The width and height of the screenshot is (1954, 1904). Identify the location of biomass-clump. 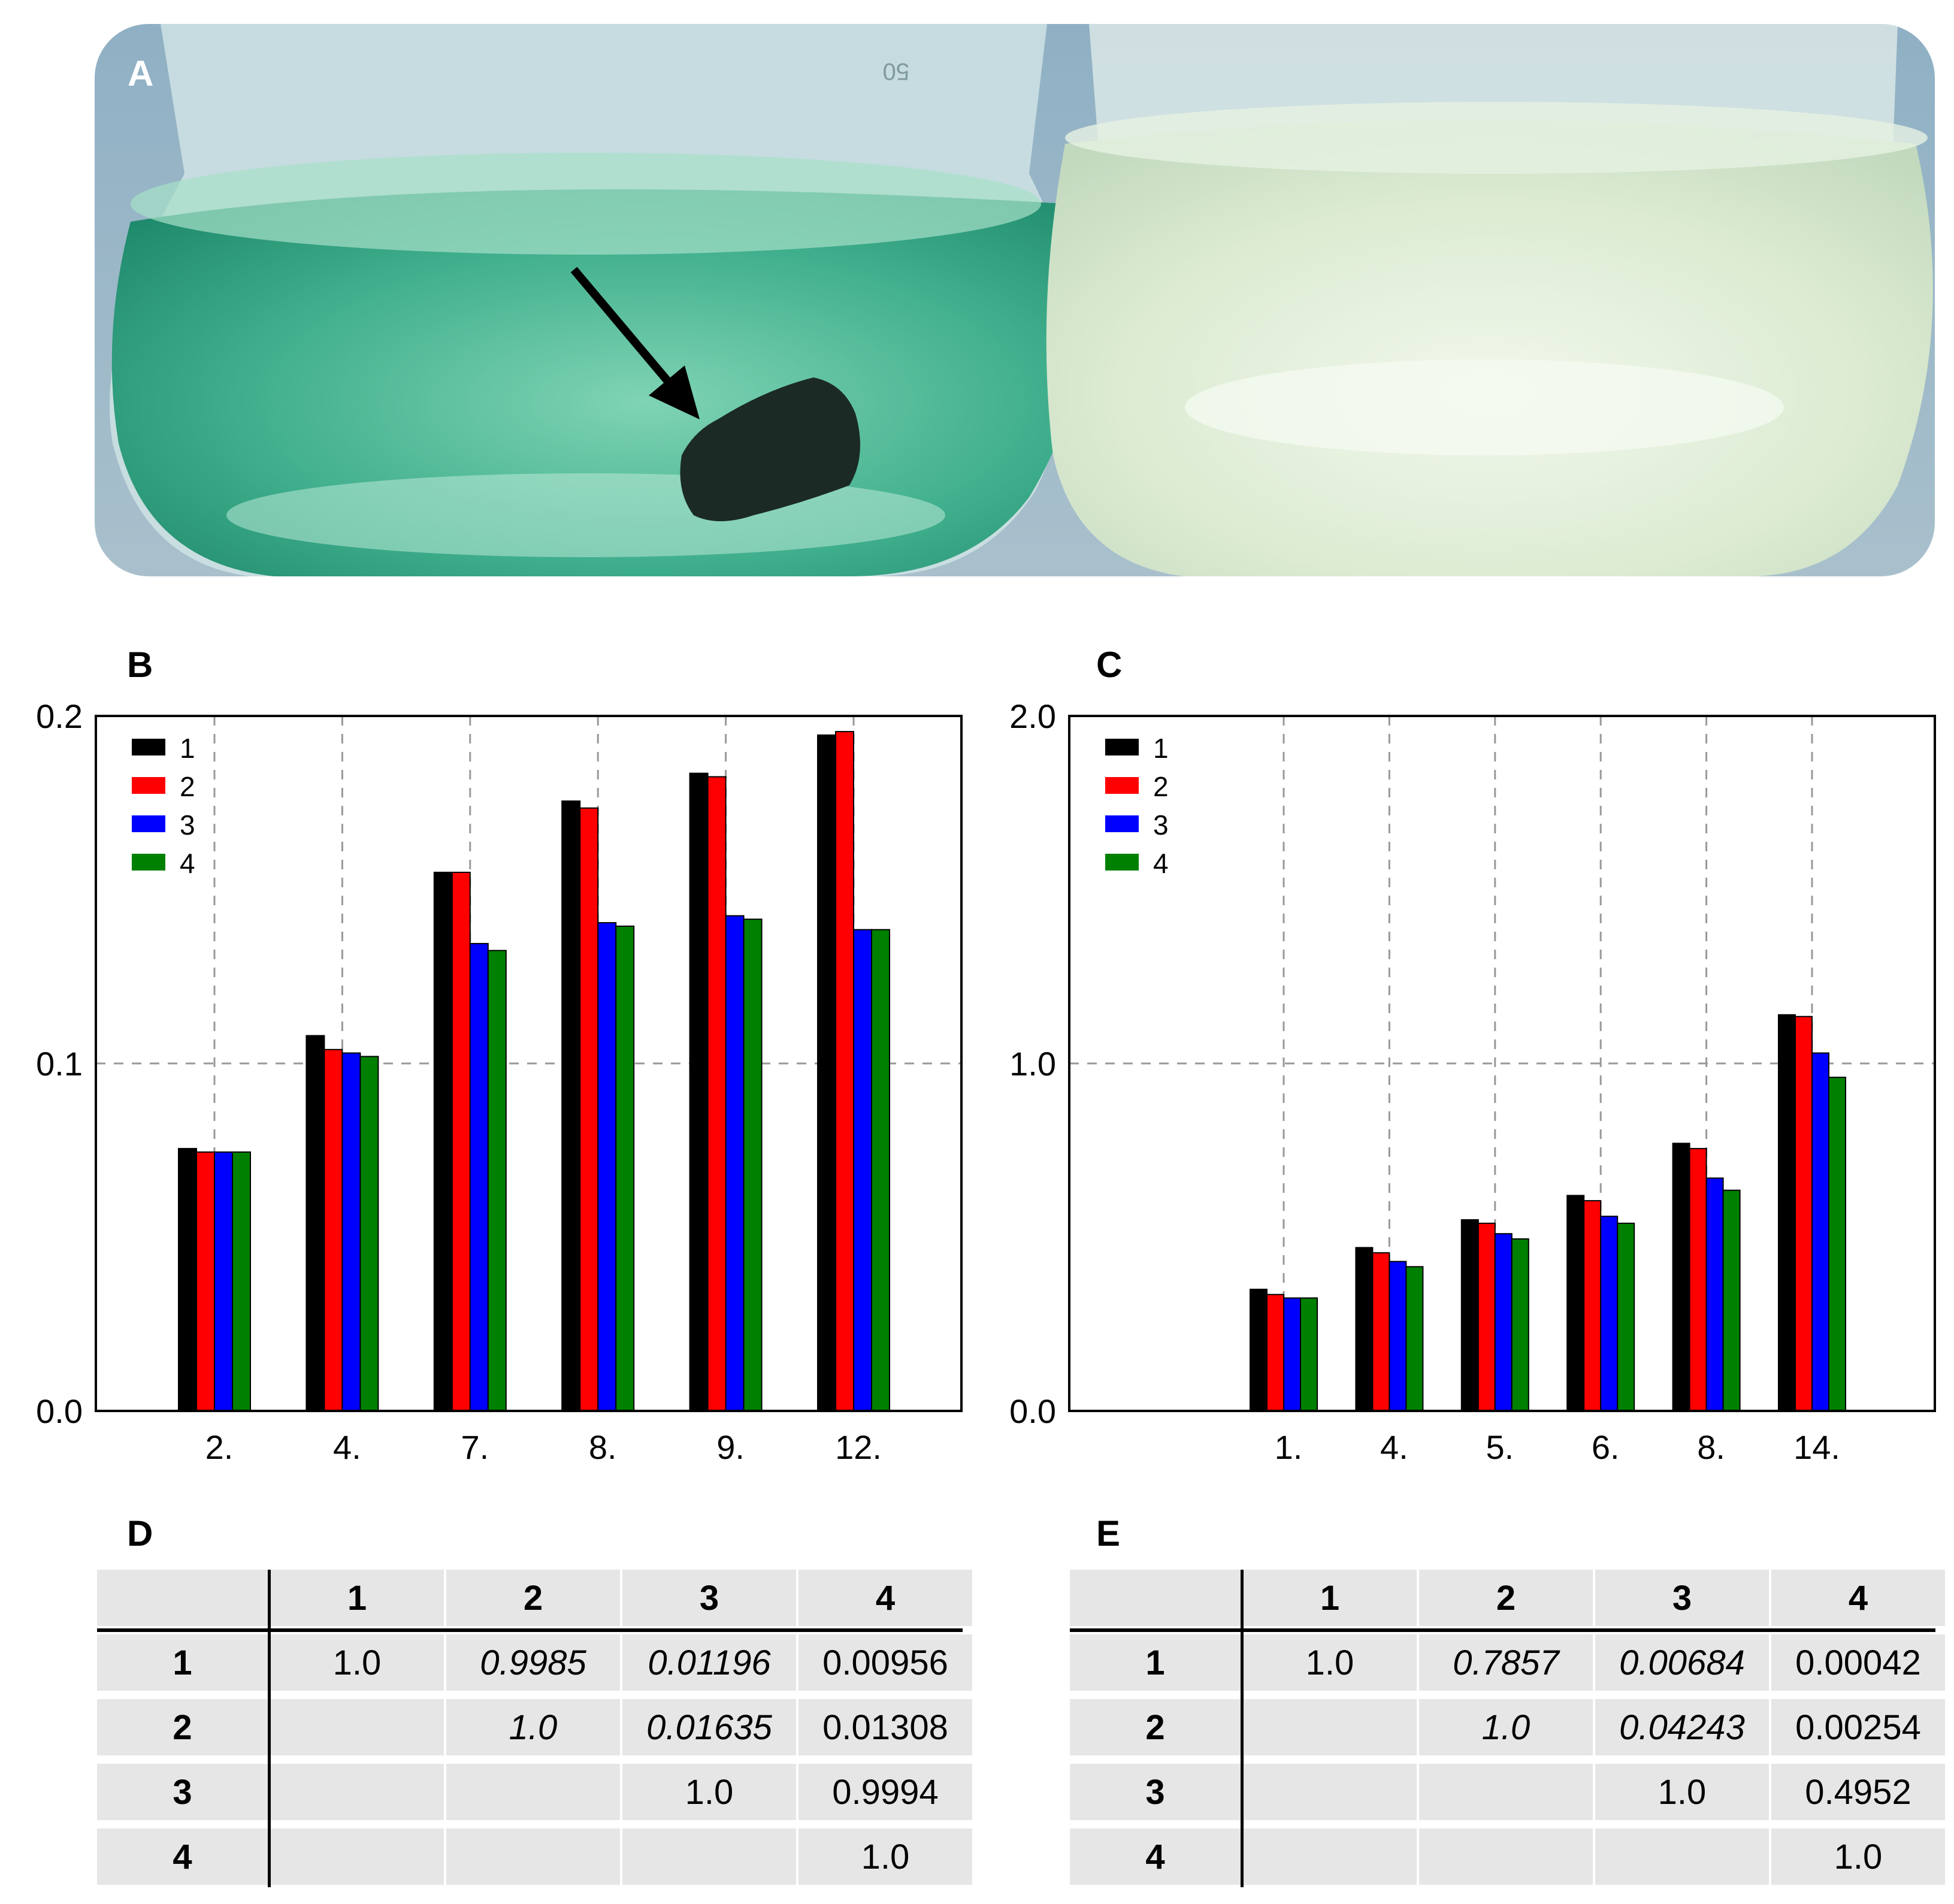
(770, 449).